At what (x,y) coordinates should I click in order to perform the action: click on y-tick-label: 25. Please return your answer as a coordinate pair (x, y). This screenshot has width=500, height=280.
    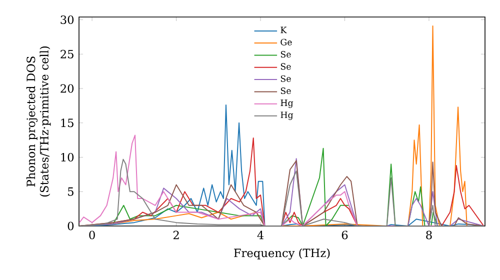
    Looking at the image, I should click on (67, 54).